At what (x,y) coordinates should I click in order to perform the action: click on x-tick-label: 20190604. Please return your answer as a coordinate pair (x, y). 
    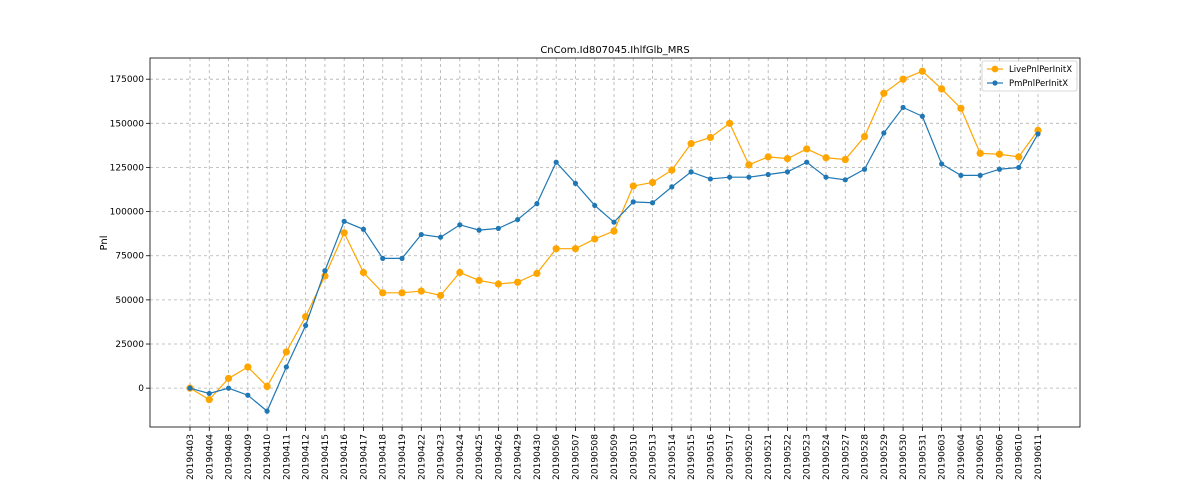
    Looking at the image, I should click on (962, 457).